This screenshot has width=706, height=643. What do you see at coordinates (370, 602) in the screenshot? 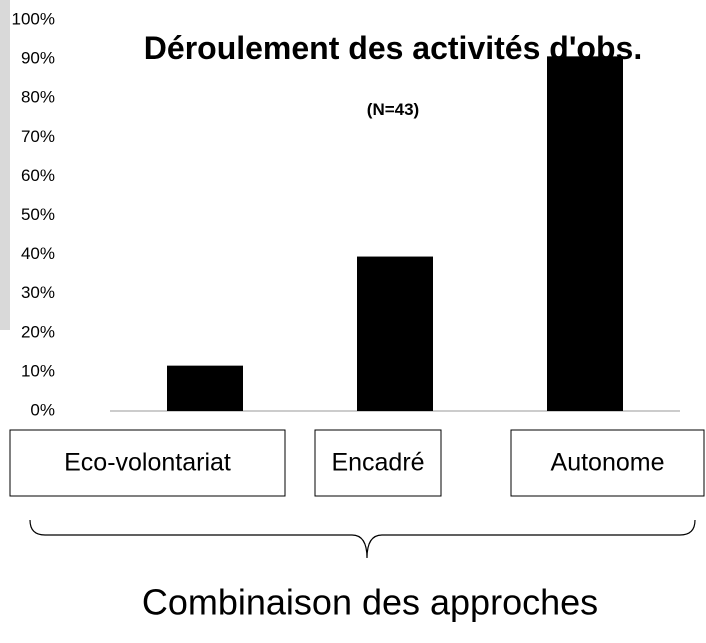
I see `annotation: Combinaison des approches` at bounding box center [370, 602].